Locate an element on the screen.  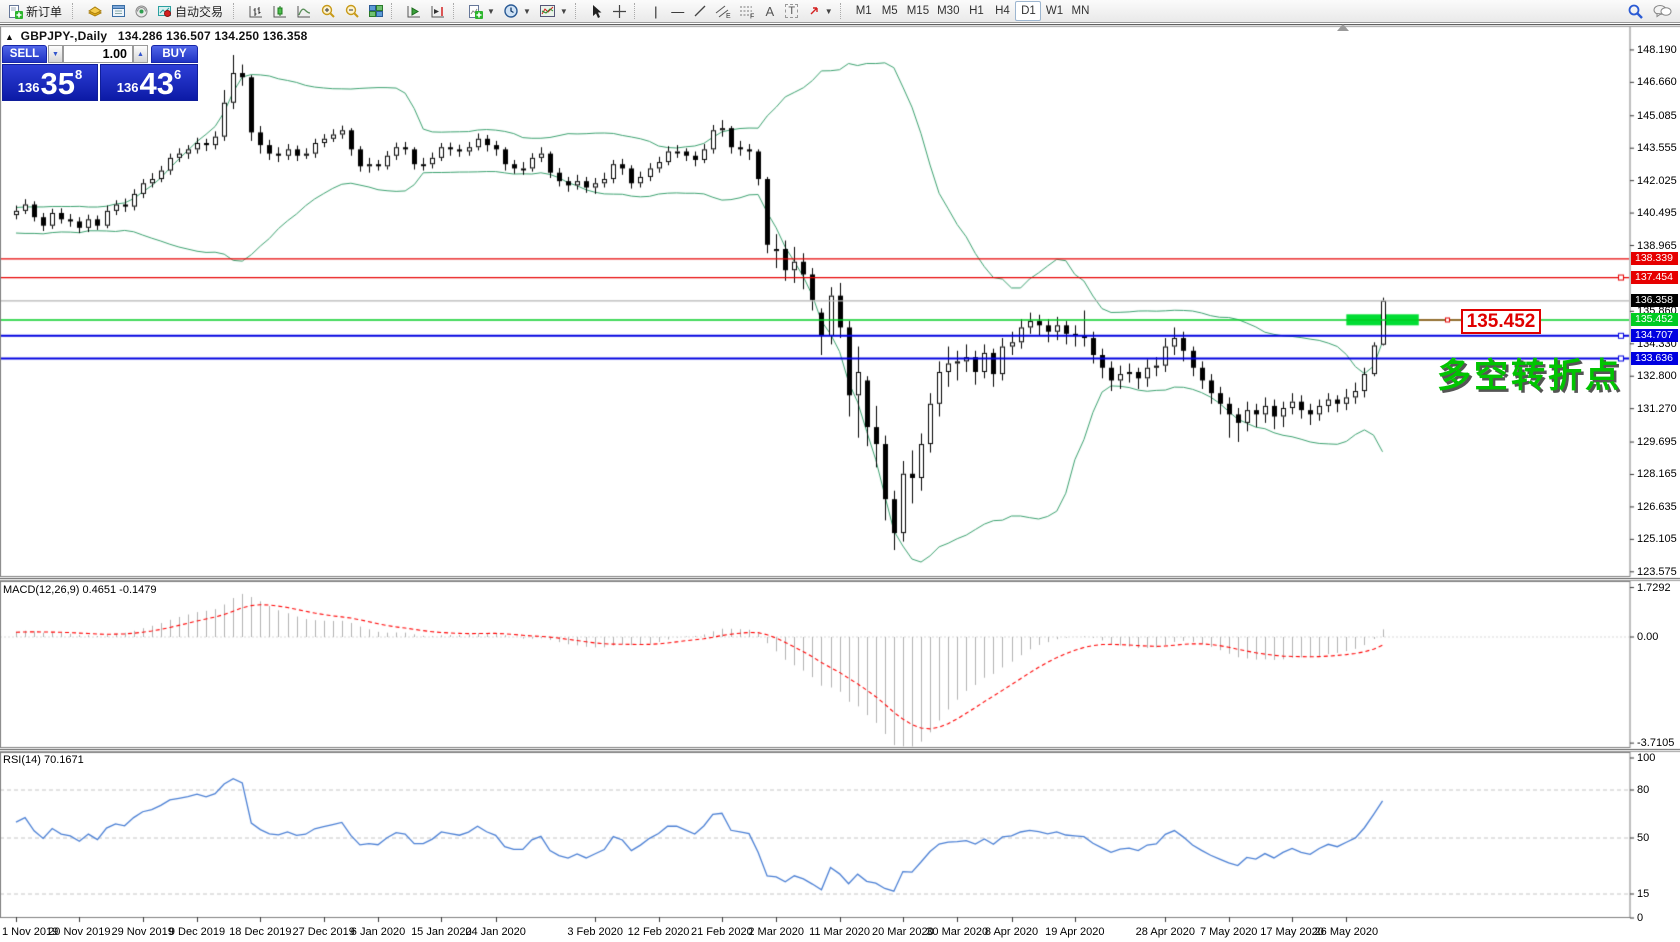
bar-chart-icon is located at coordinates (256, 11).